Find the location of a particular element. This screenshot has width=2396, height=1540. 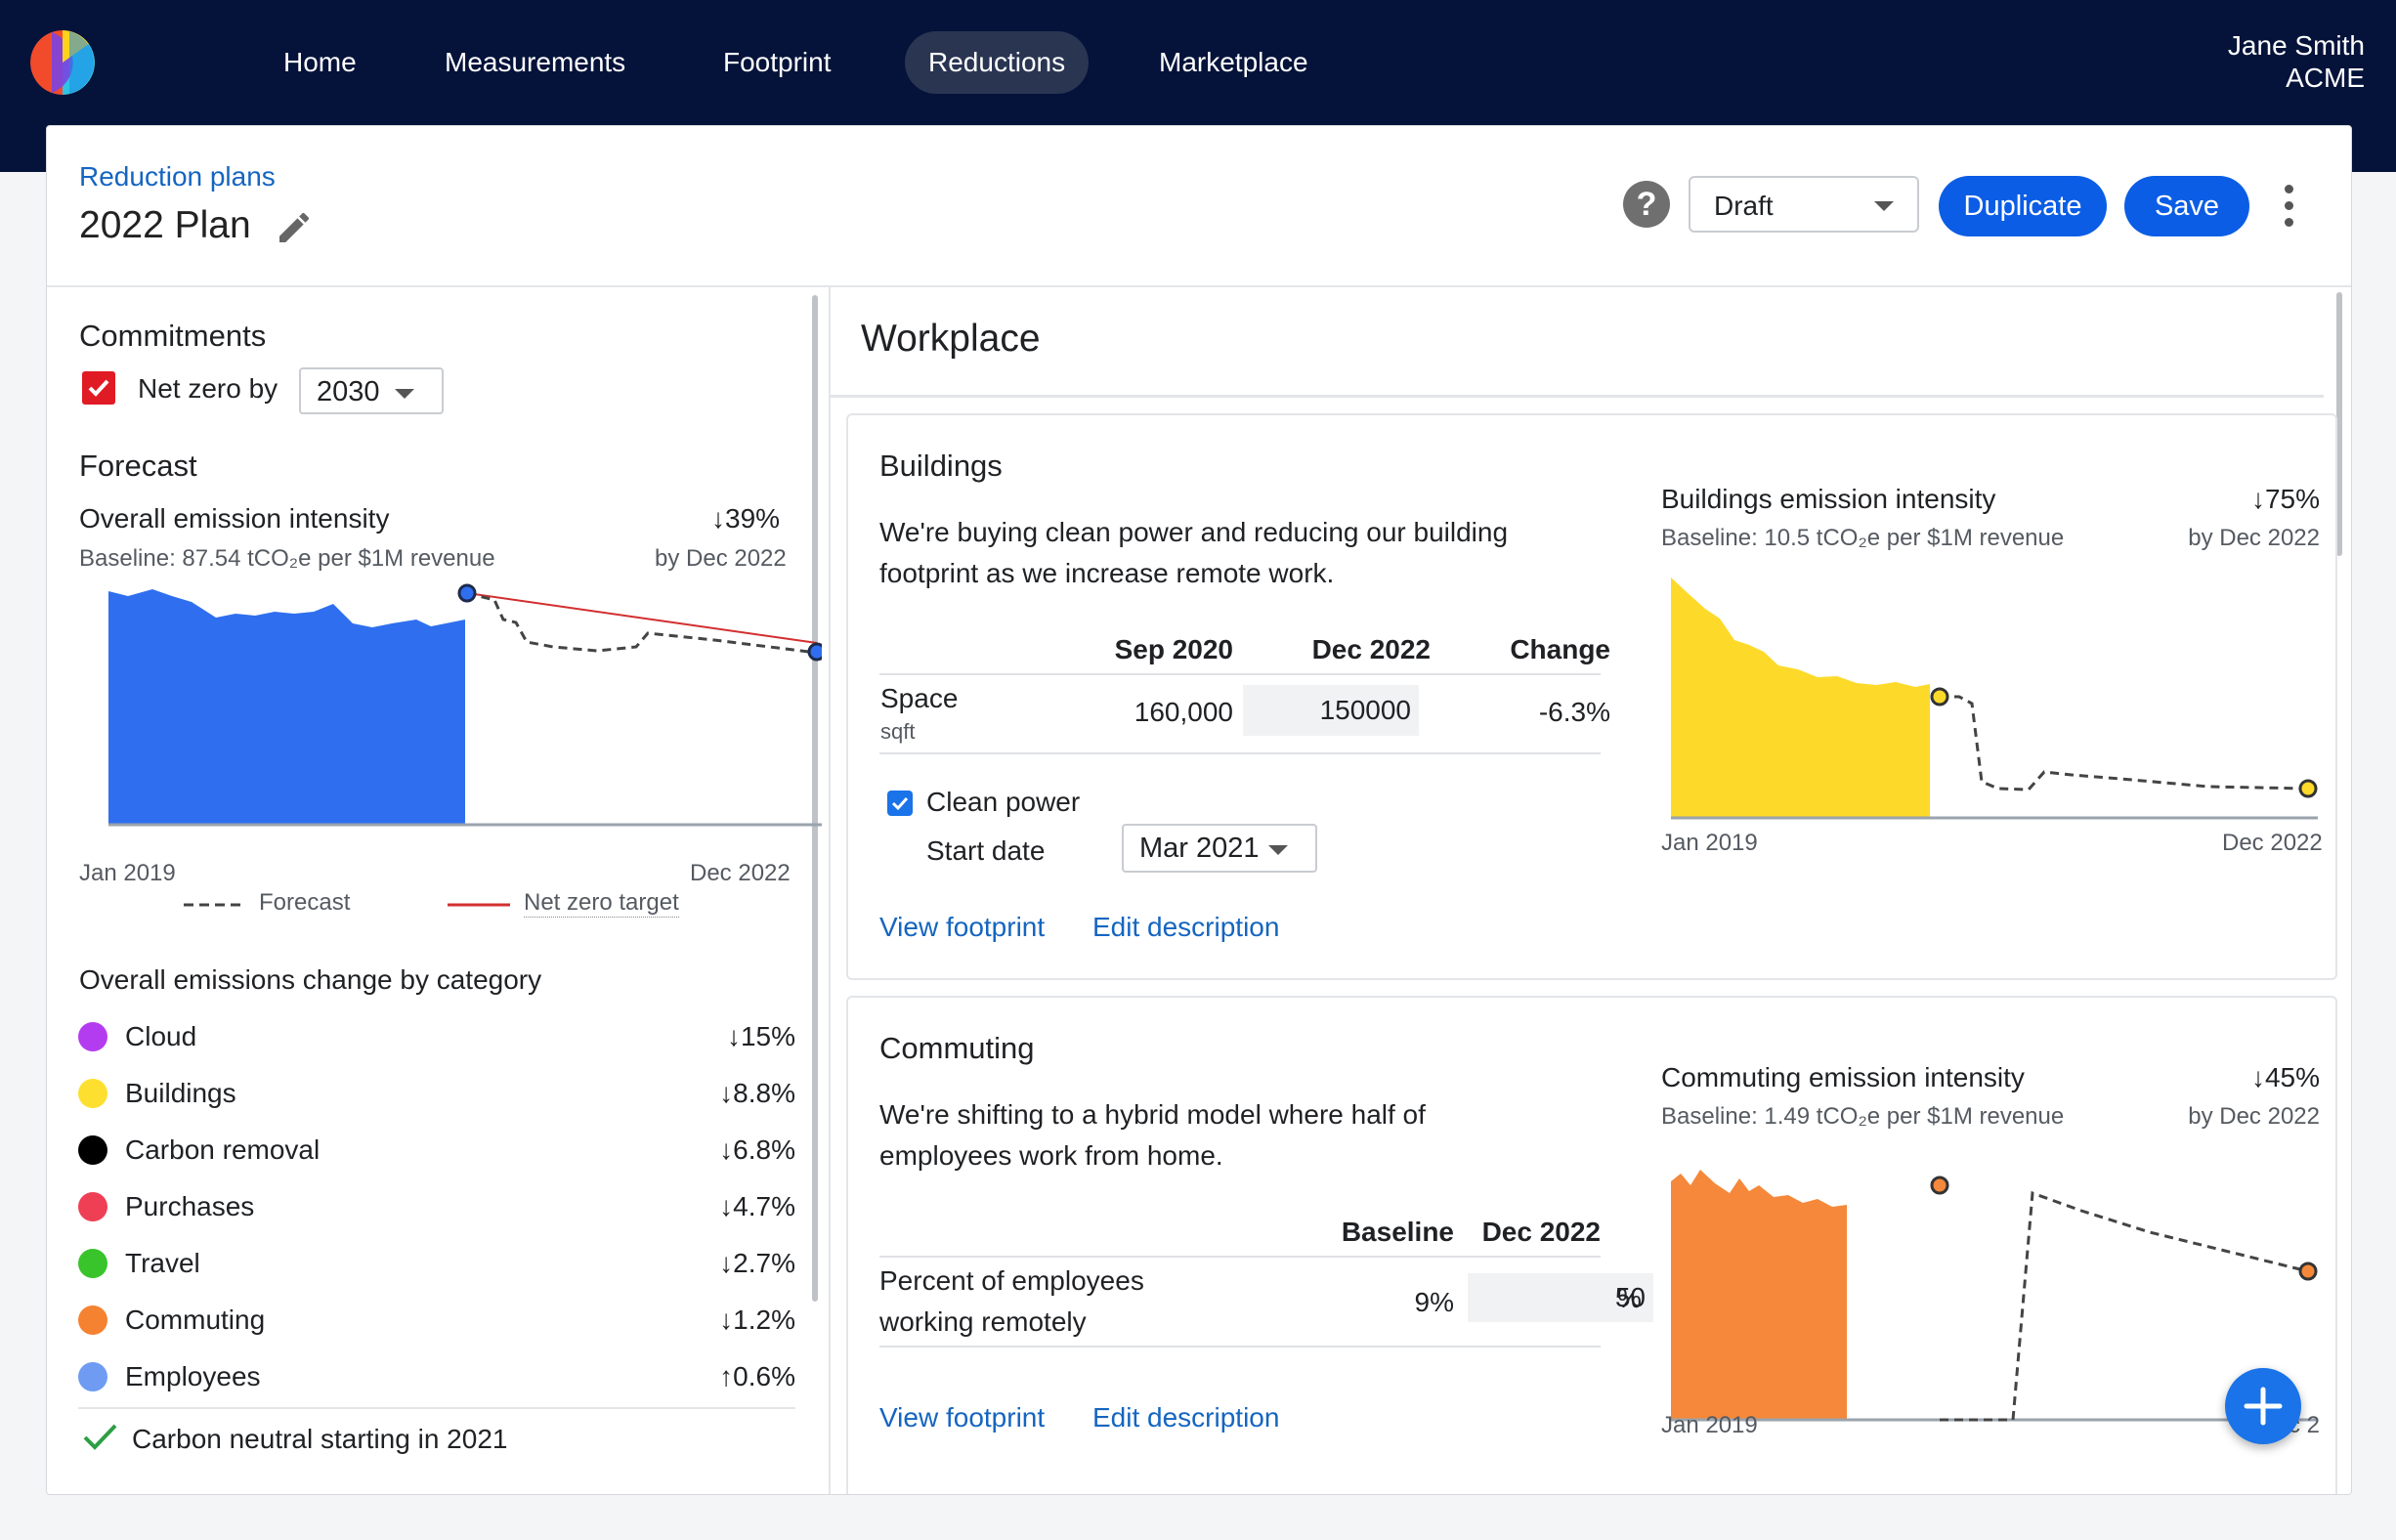

commuting-end-point is located at coordinates (2308, 1271).